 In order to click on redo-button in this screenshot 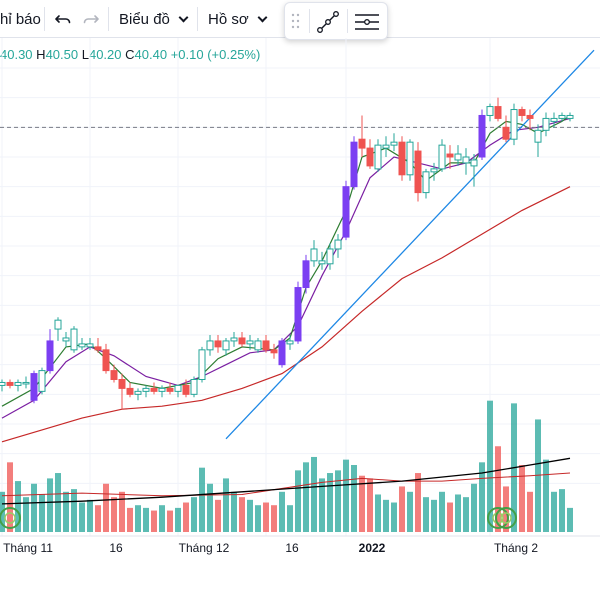, I will do `click(92, 19)`.